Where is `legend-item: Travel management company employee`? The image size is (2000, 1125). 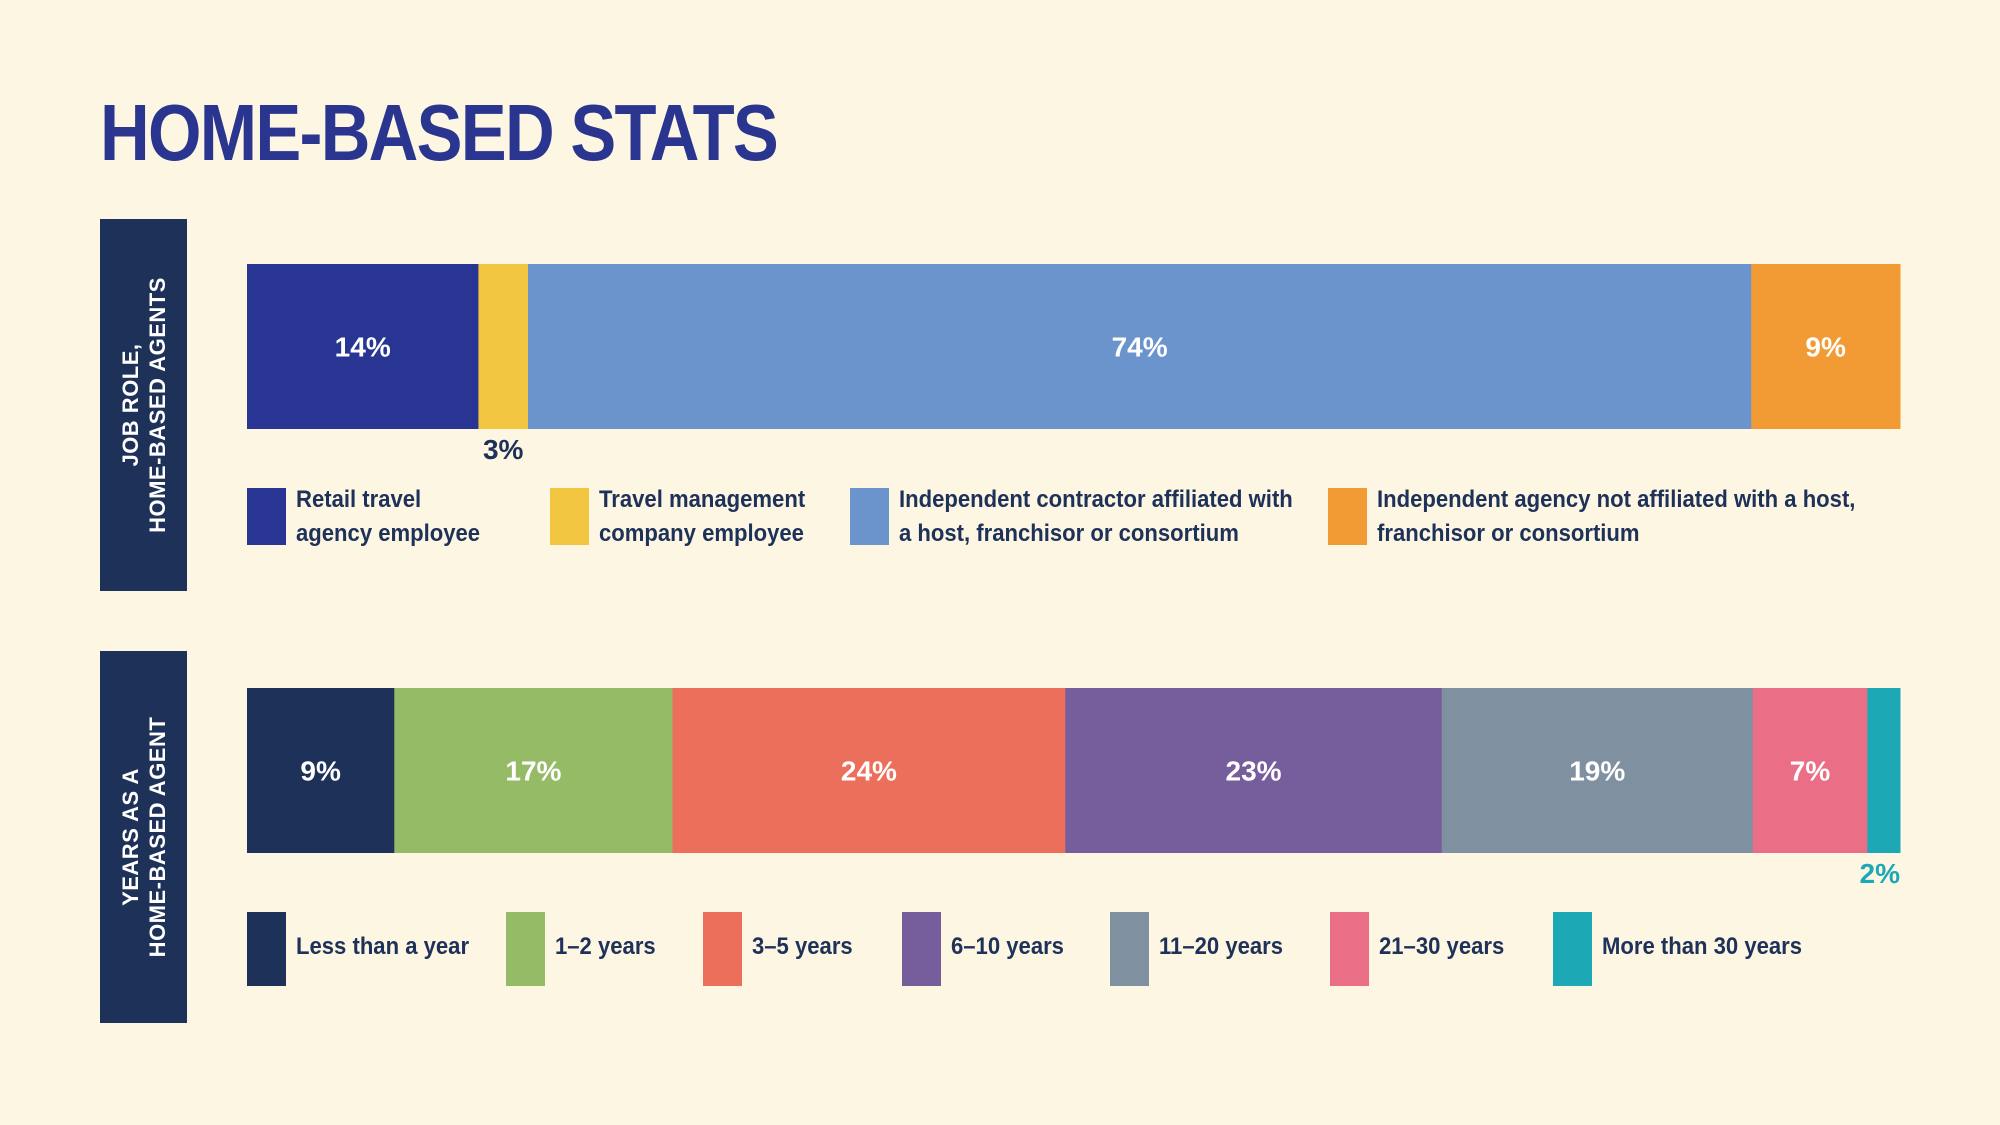
legend-item: Travel management company employee is located at coordinates (686, 518).